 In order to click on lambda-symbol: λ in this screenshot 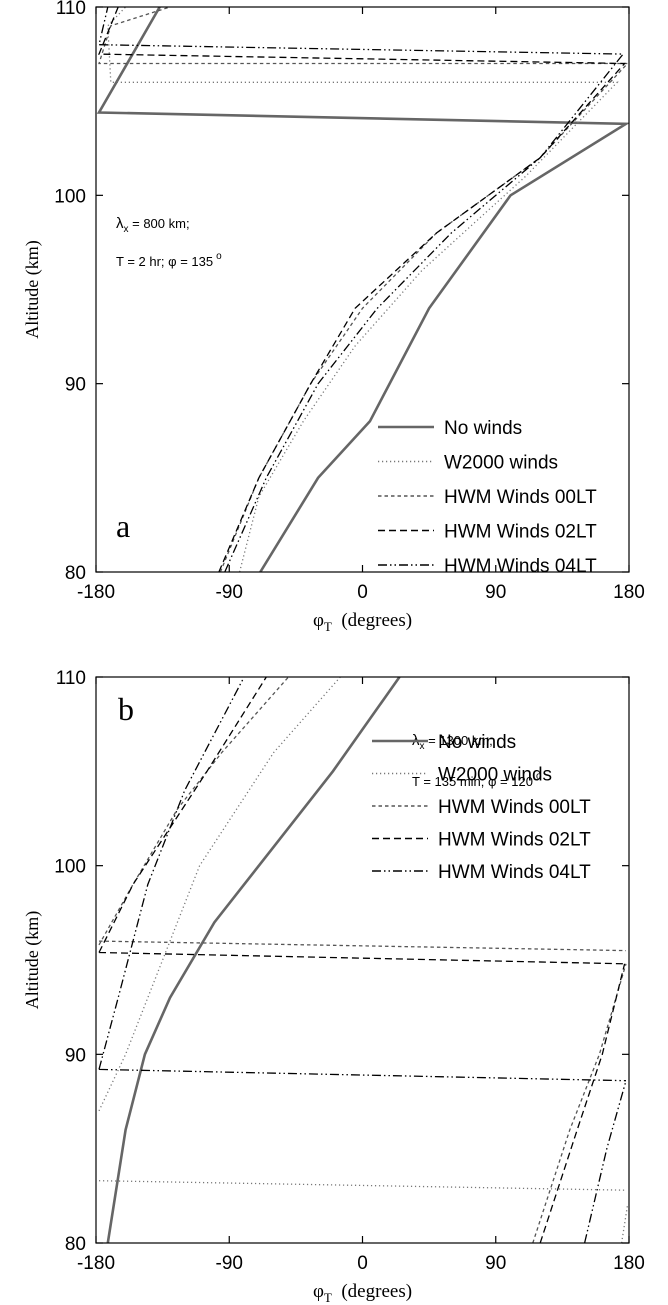, I will do `click(120, 223)`.